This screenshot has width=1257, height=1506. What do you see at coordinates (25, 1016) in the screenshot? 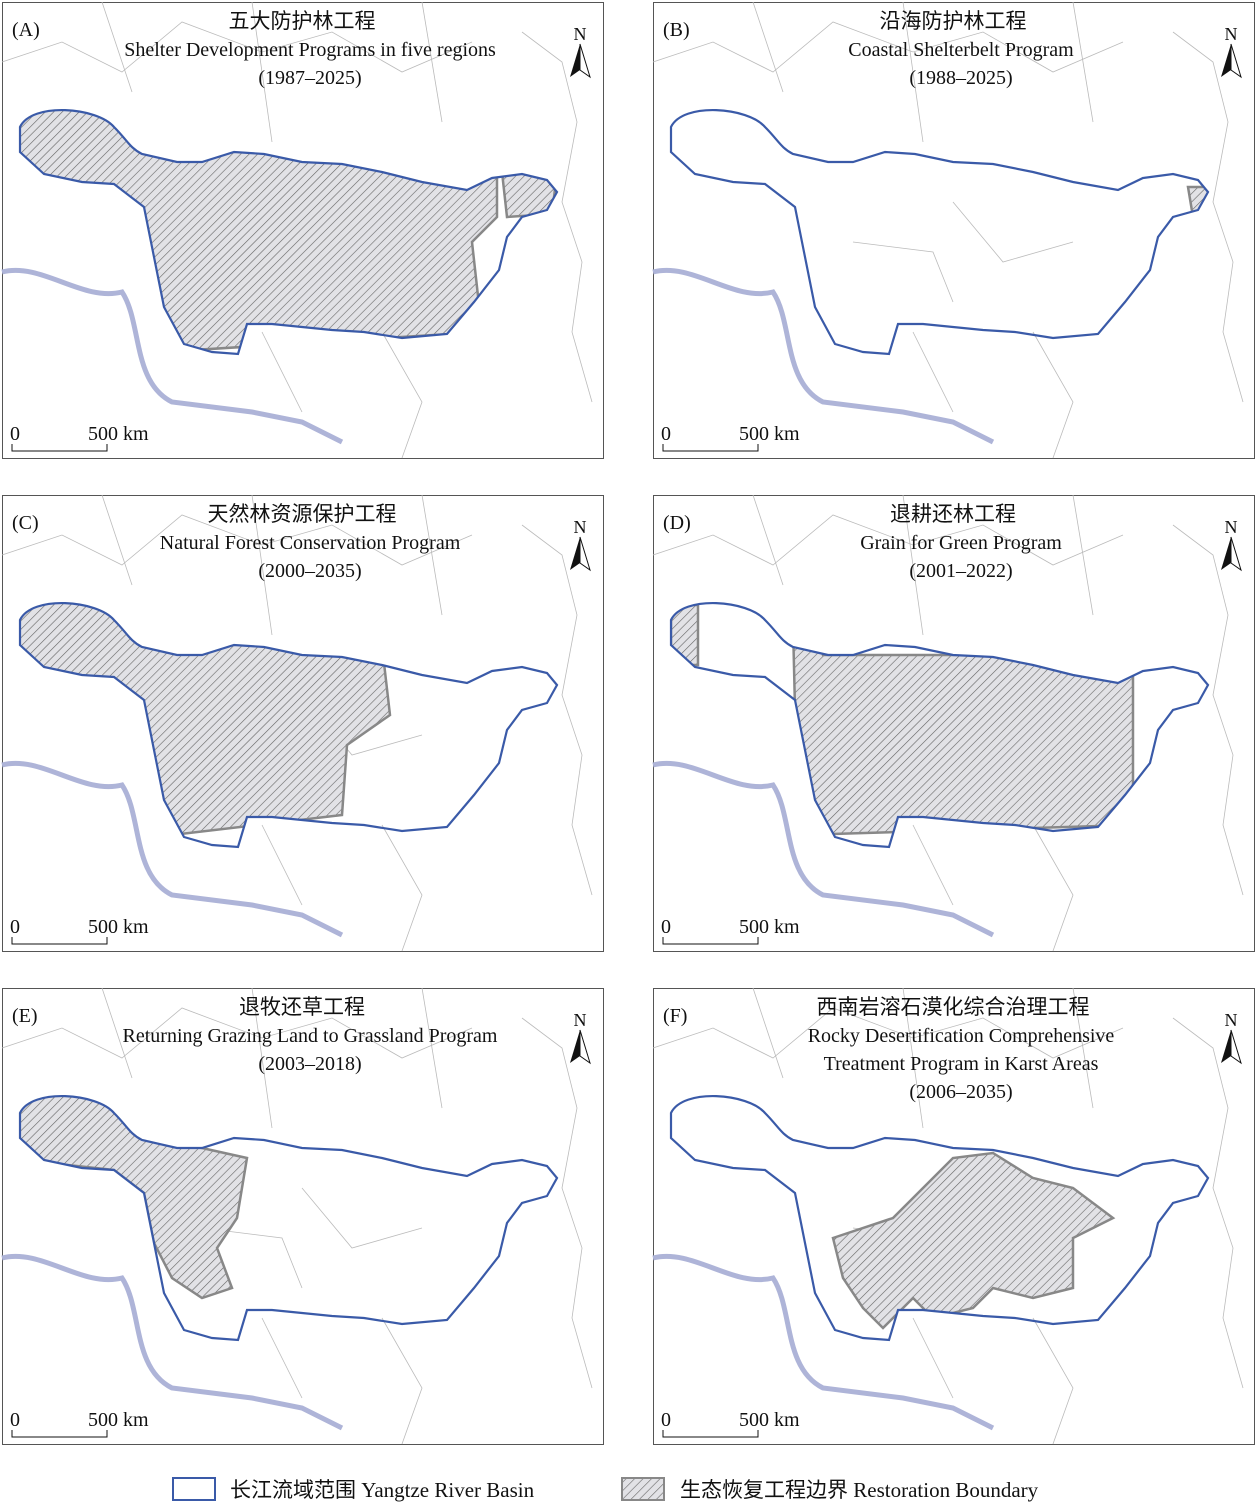
I see `panel-label: (E)` at bounding box center [25, 1016].